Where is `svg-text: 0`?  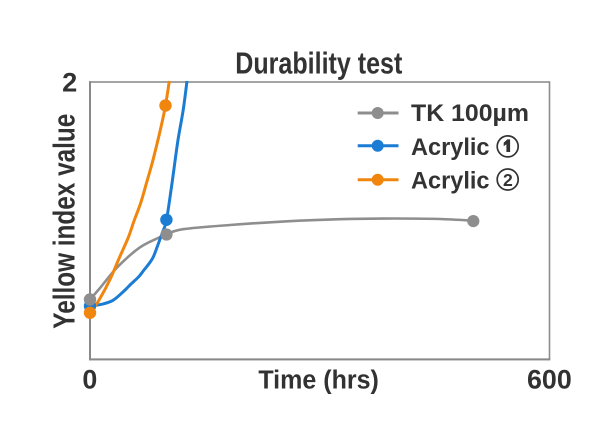 svg-text: 0 is located at coordinates (89, 379).